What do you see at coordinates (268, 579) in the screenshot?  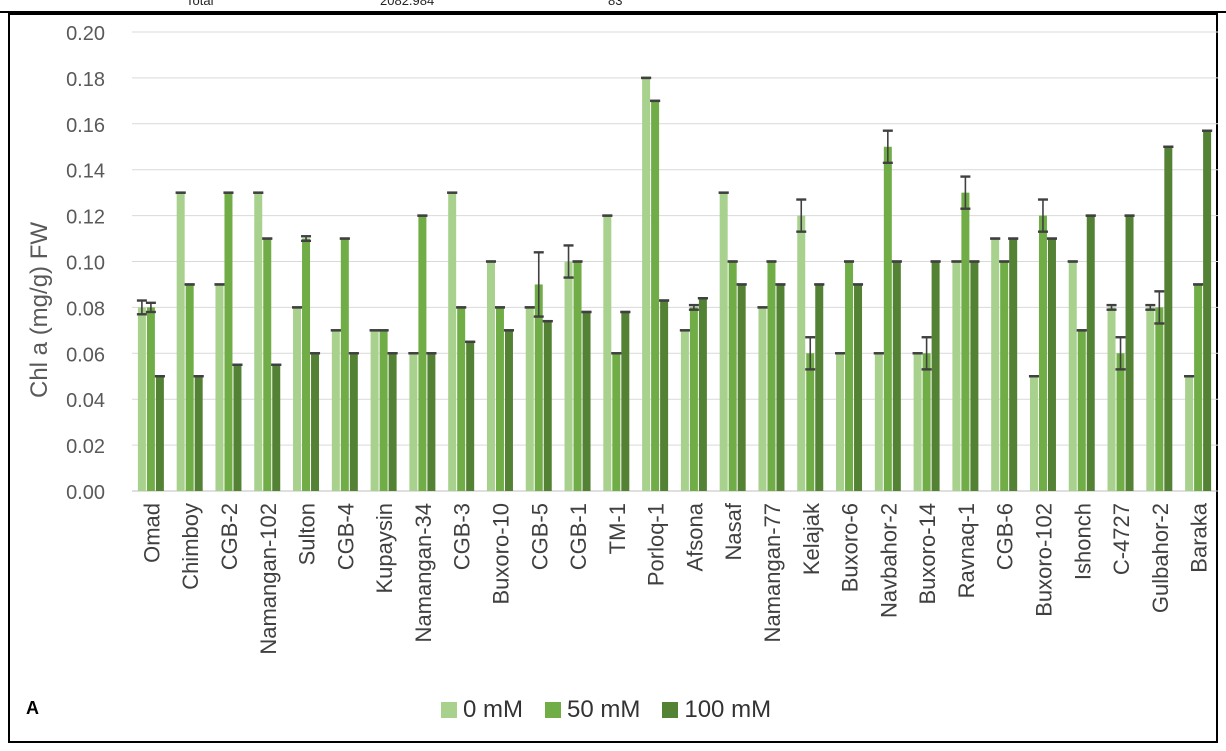 I see `x-tick-label: Namangan-102` at bounding box center [268, 579].